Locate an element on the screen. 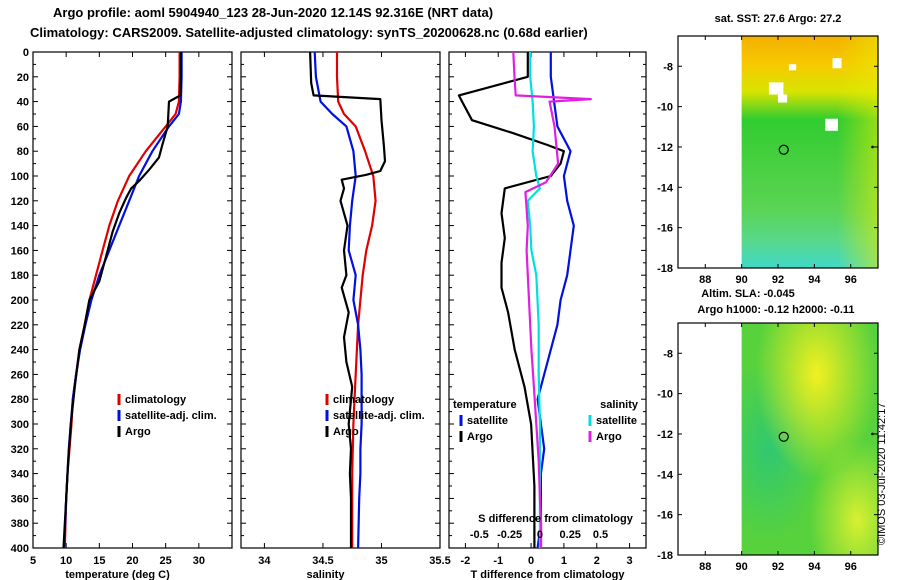 Image resolution: width=900 pixels, height=580 pixels. differences-xtick-label: 1 is located at coordinates (564, 561).